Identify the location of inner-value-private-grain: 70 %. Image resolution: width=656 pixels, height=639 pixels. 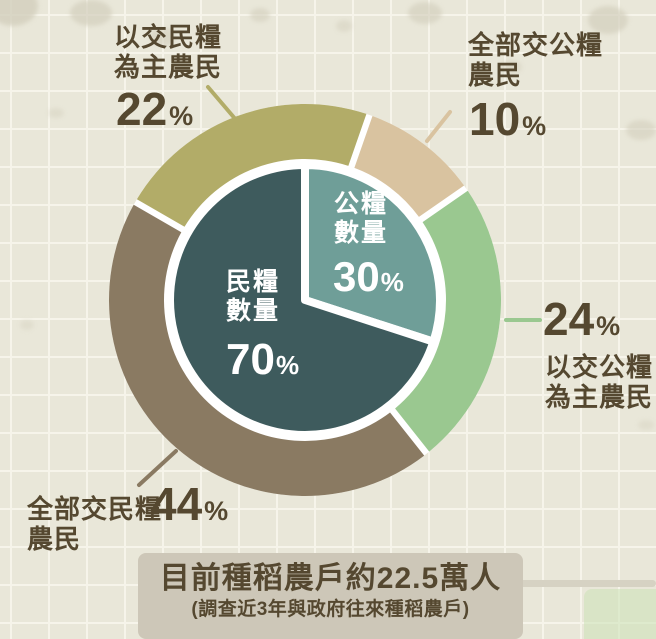
(262, 360).